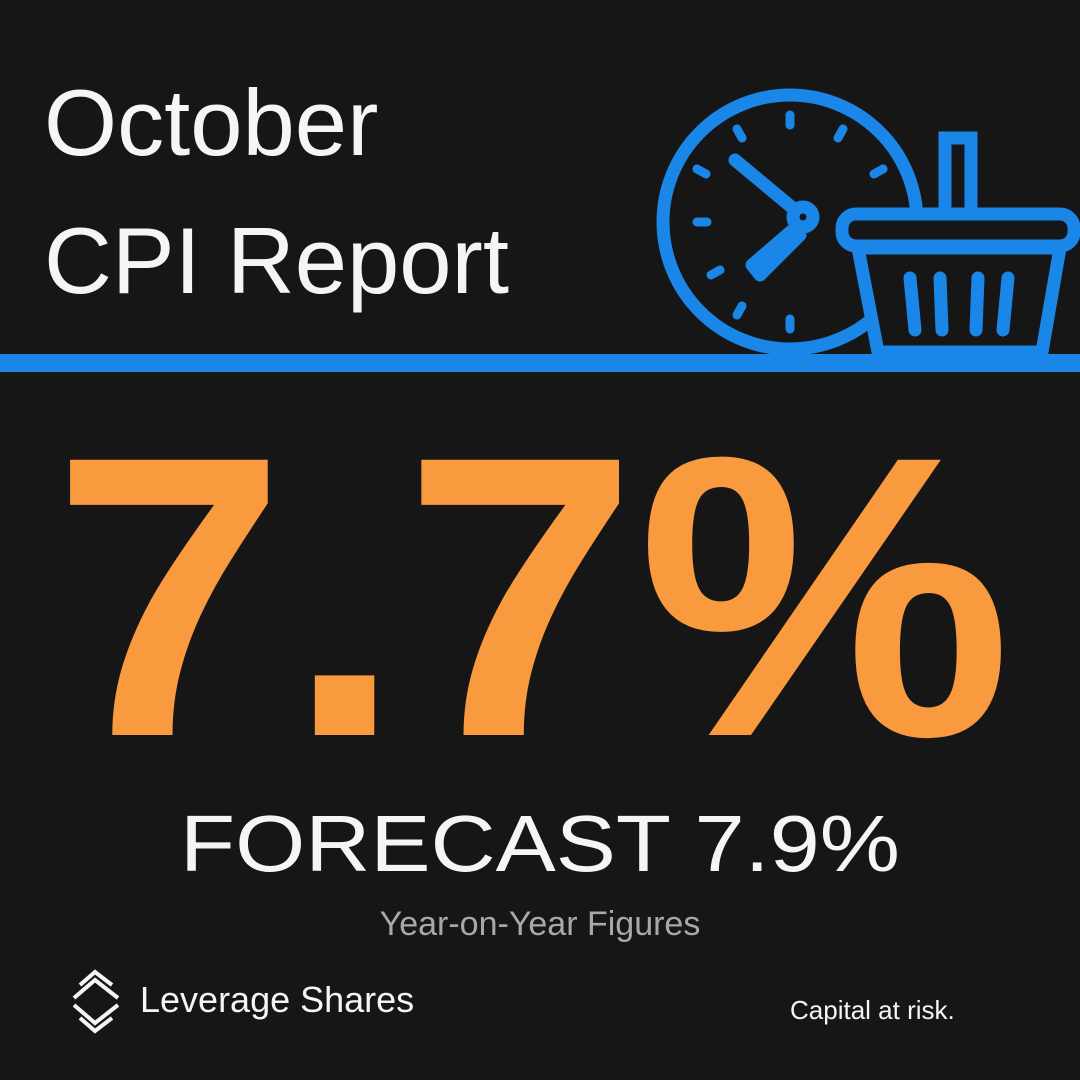  I want to click on basket-rim, so click(957, 230).